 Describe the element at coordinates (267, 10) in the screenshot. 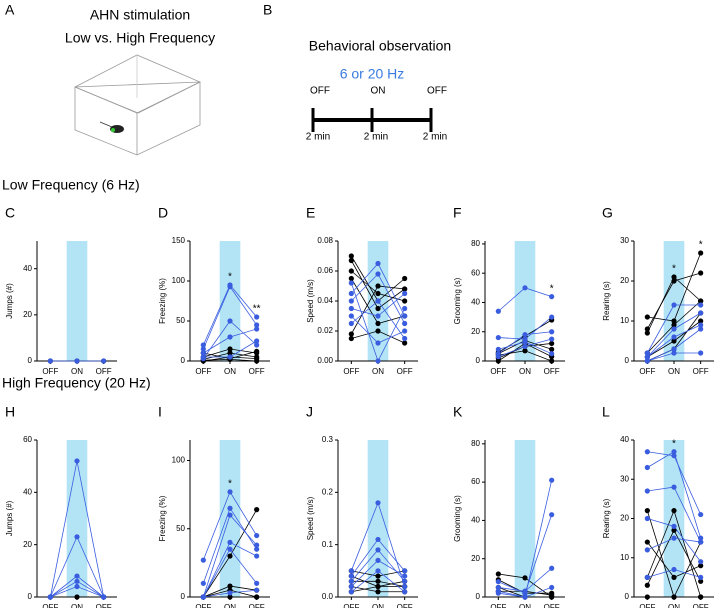

I see `panel-letter: B` at that location.